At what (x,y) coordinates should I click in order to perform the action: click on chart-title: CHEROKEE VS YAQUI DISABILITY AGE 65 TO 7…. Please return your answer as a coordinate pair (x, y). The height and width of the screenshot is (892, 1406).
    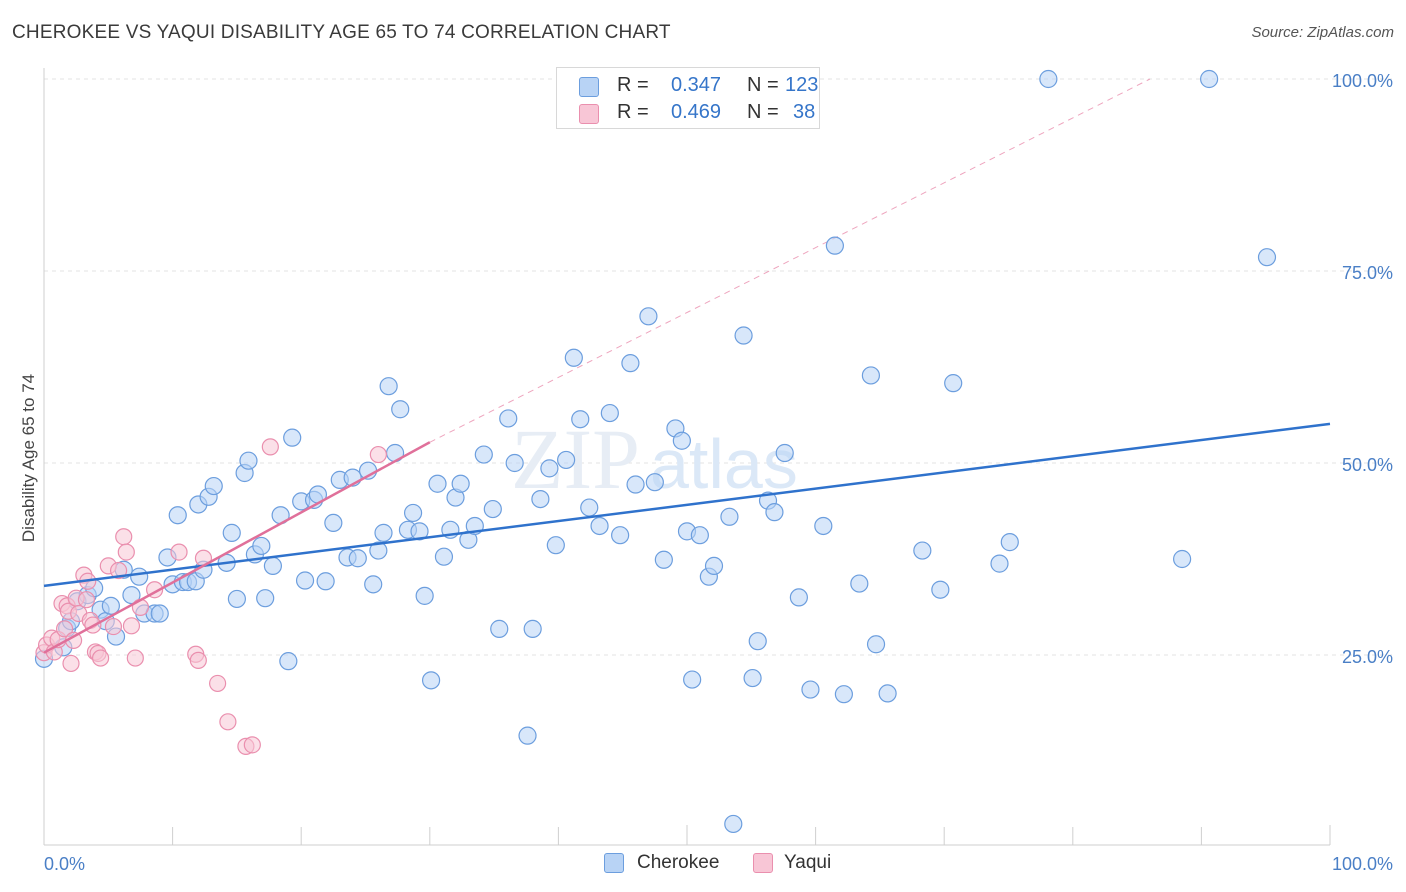
    Looking at the image, I should click on (341, 32).